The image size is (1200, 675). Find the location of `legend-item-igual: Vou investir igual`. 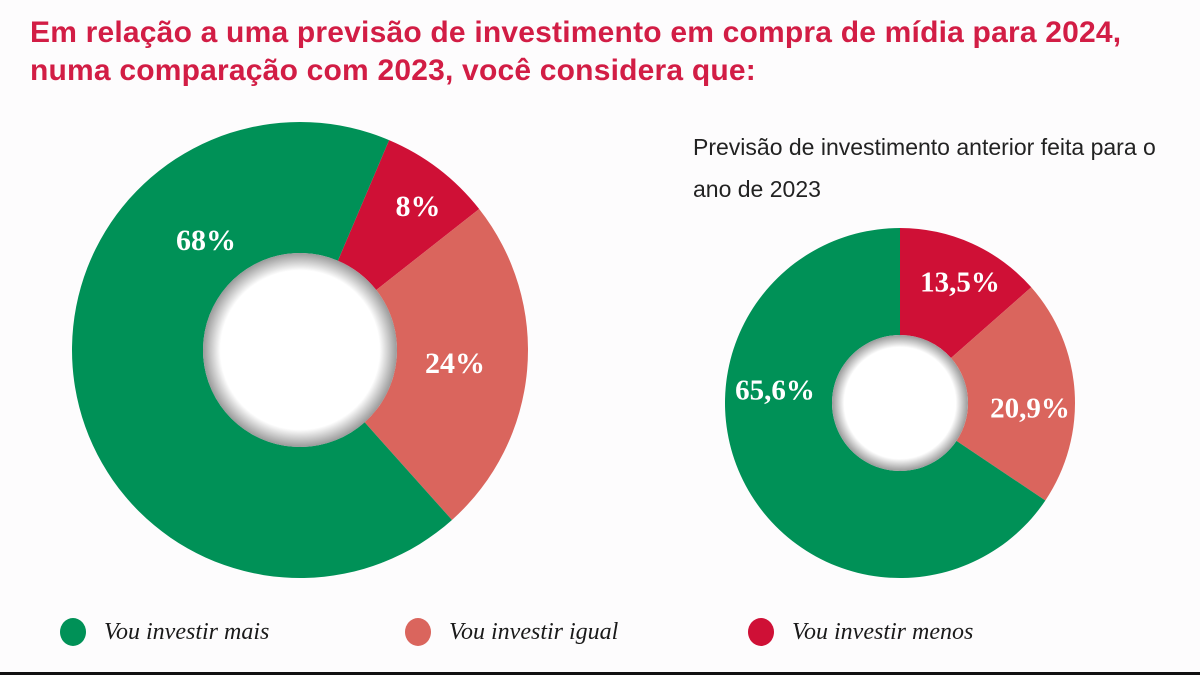

legend-item-igual: Vou investir igual is located at coordinates (511, 632).